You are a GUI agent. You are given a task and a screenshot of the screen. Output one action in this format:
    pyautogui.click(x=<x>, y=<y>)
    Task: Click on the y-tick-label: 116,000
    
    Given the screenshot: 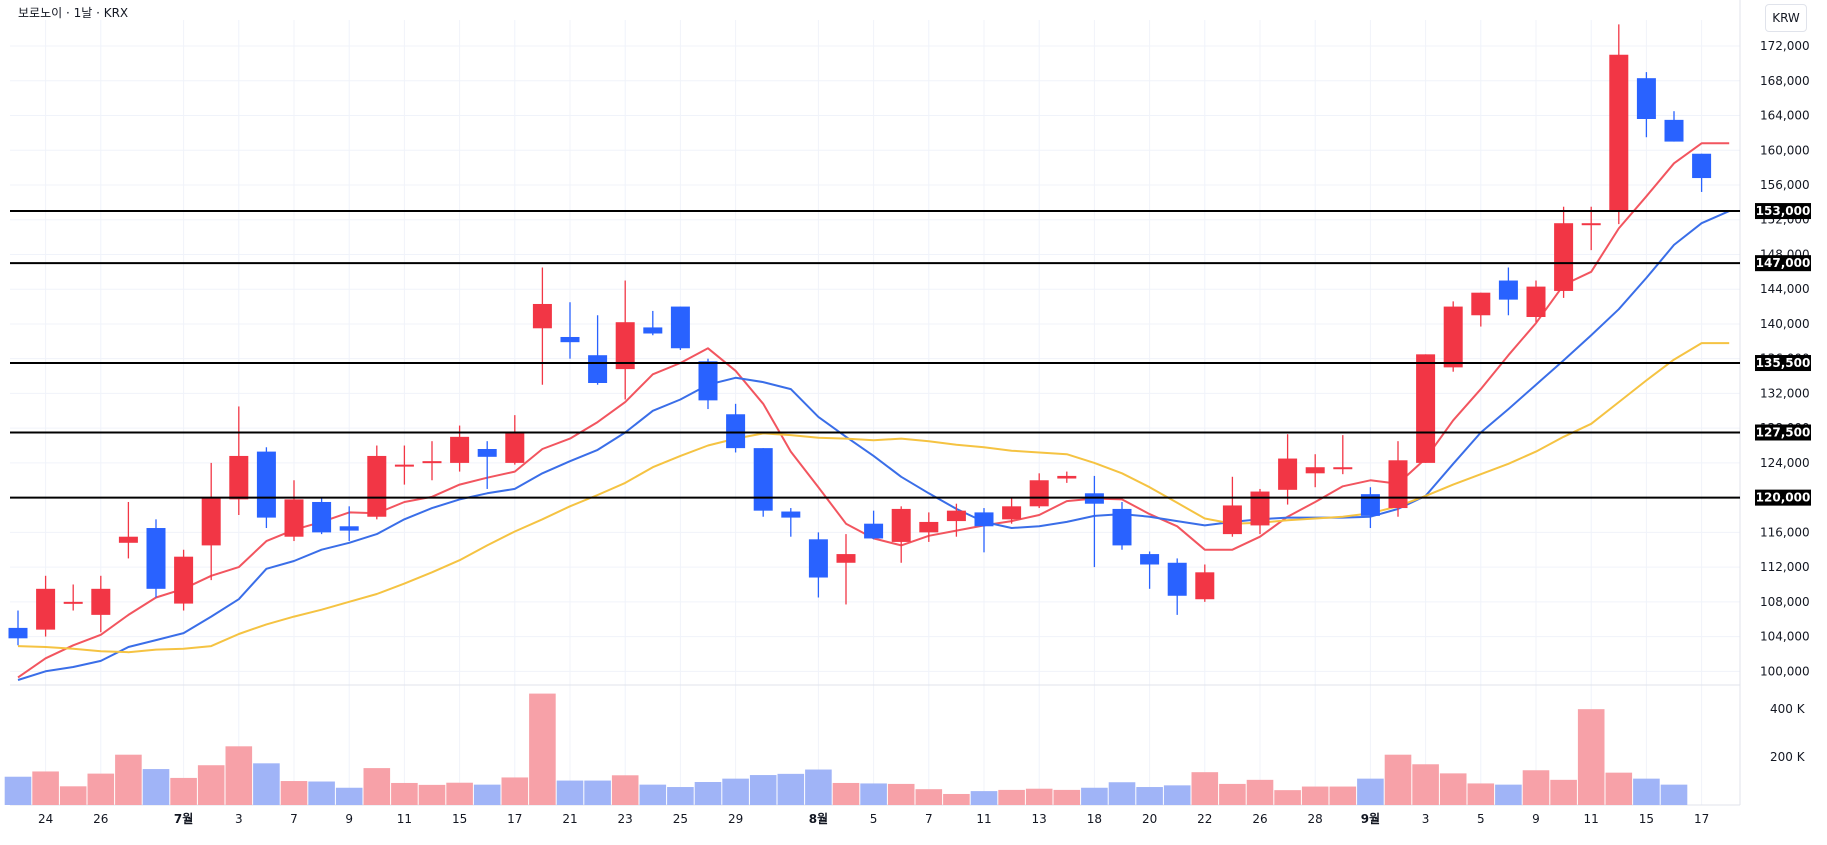 What is the action you would take?
    pyautogui.click(x=1785, y=532)
    